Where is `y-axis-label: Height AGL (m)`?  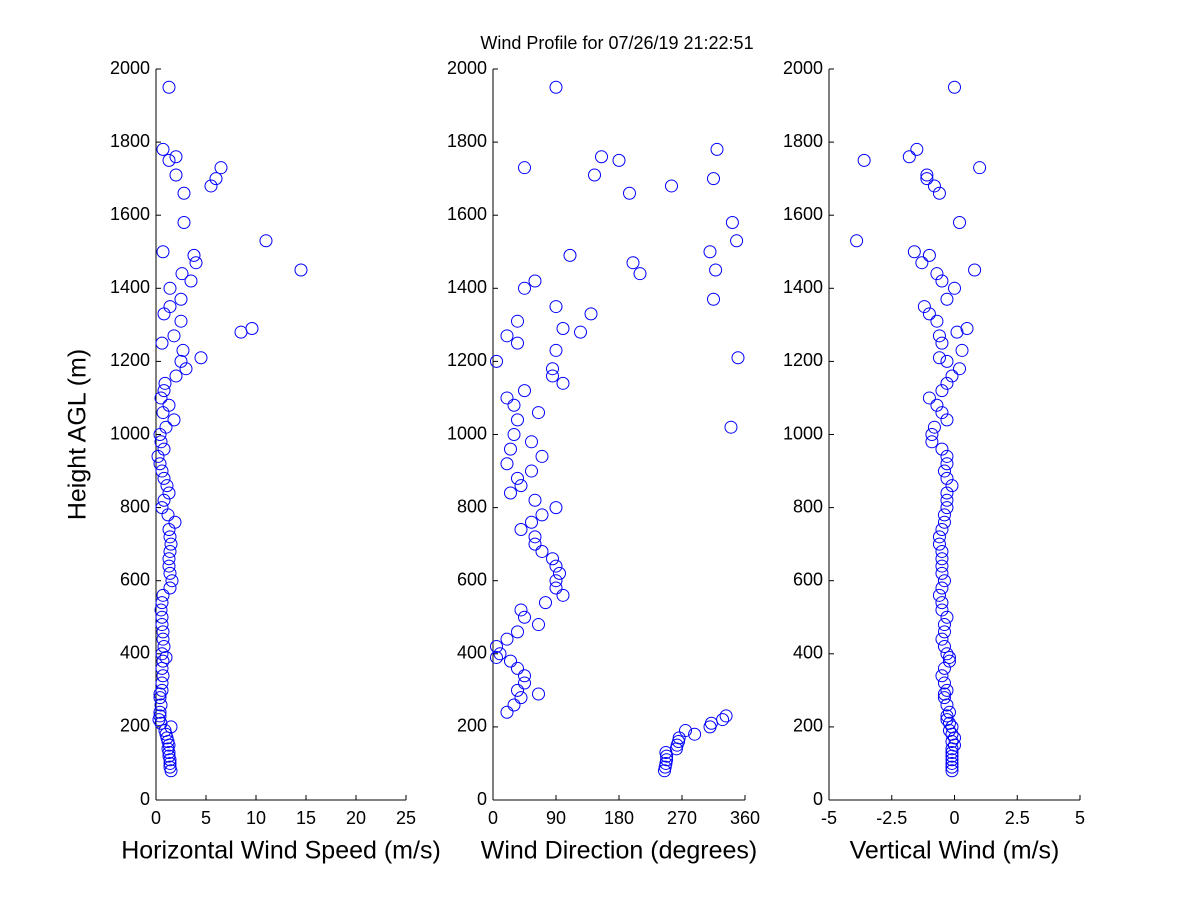 y-axis-label: Height AGL (m) is located at coordinates (78, 434).